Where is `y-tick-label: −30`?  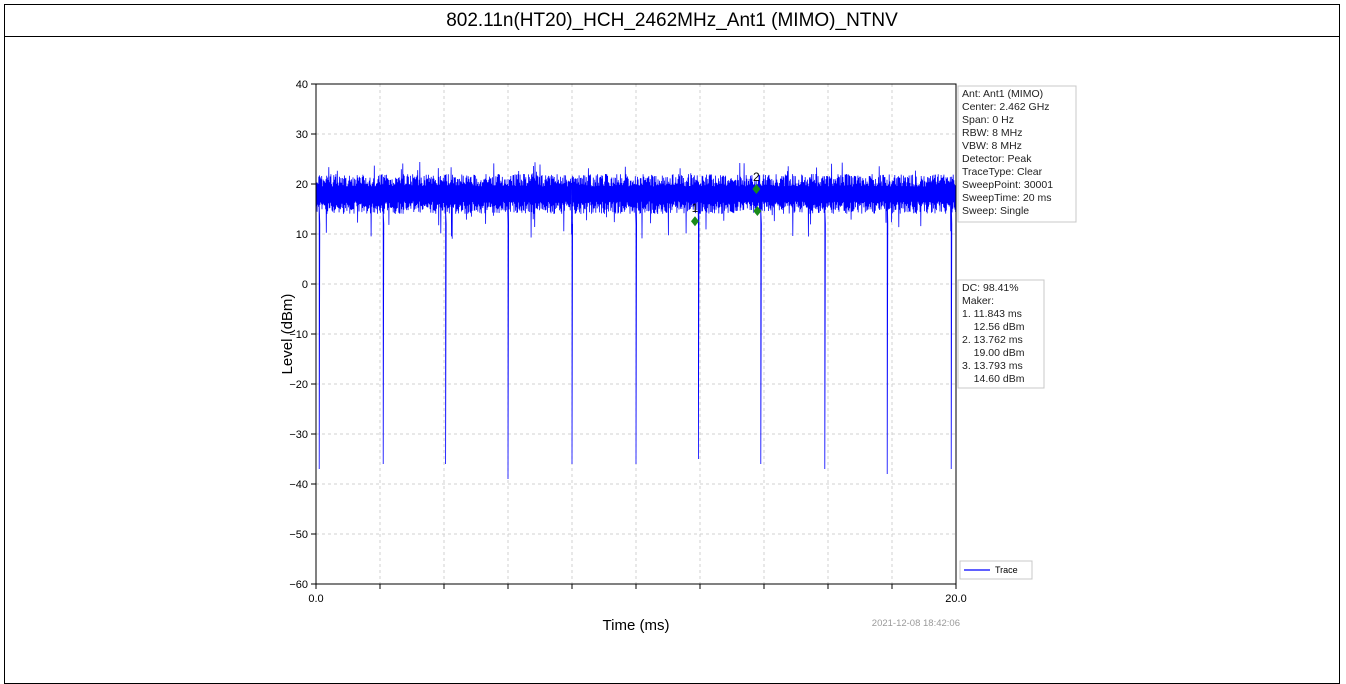
y-tick-label: −30 is located at coordinates (298, 435).